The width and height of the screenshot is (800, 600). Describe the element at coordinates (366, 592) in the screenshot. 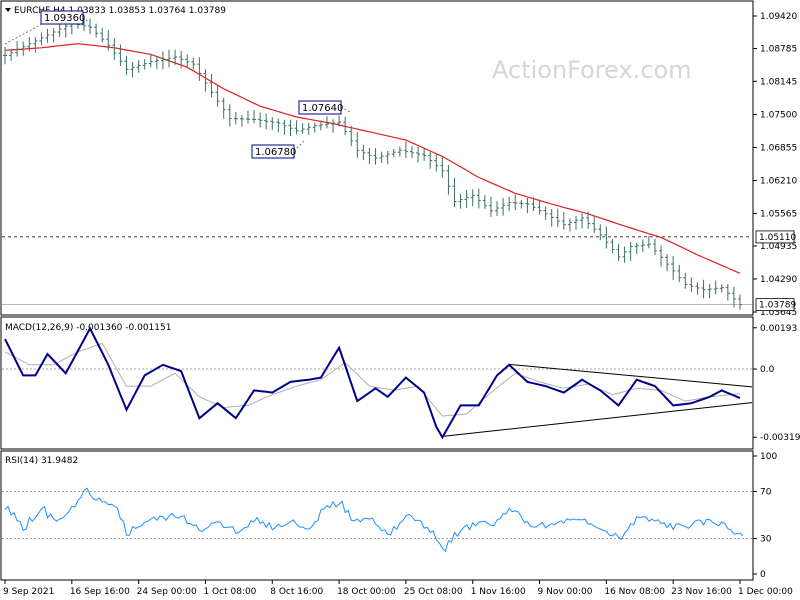

I see `x-tick-label: 18 Oct 00:00` at that location.